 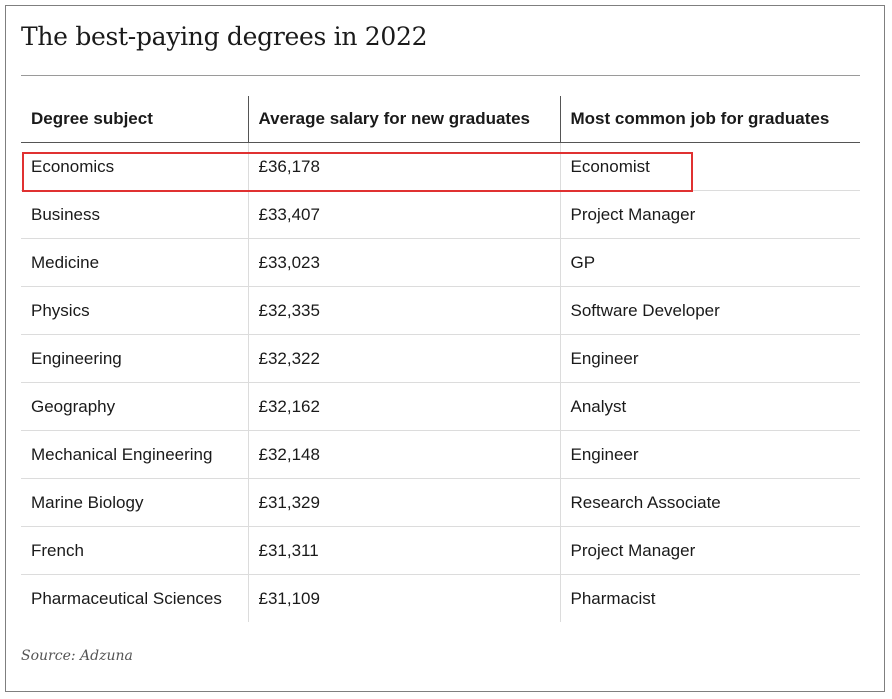 I want to click on cell-salary: £31,311, so click(x=403, y=550).